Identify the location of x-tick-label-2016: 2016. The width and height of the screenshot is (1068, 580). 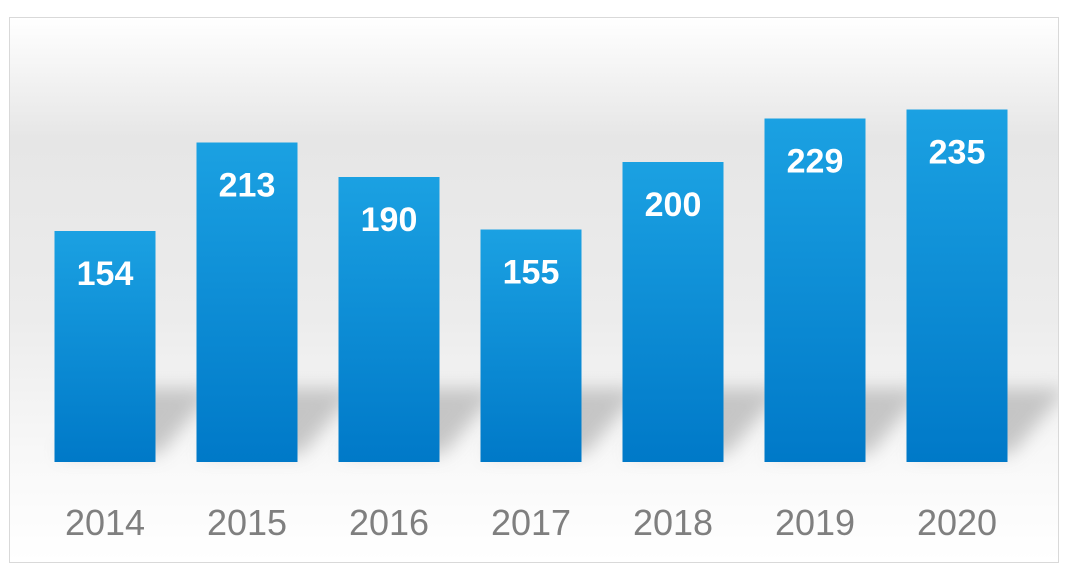
(389, 522).